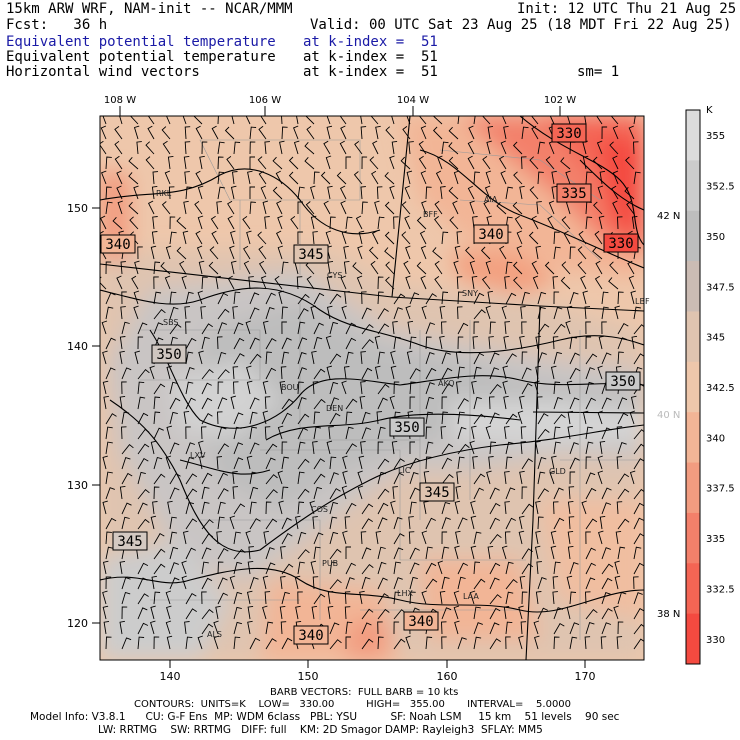 This screenshot has width=740, height=740. I want to click on svg-text: 345, so click(129, 542).